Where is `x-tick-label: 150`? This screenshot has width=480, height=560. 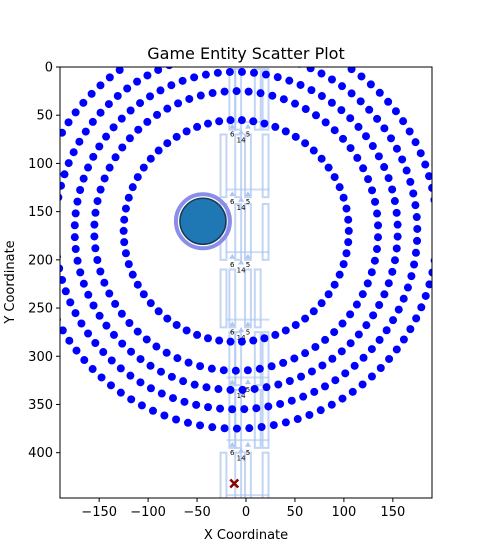 x-tick-label: 150 is located at coordinates (392, 512).